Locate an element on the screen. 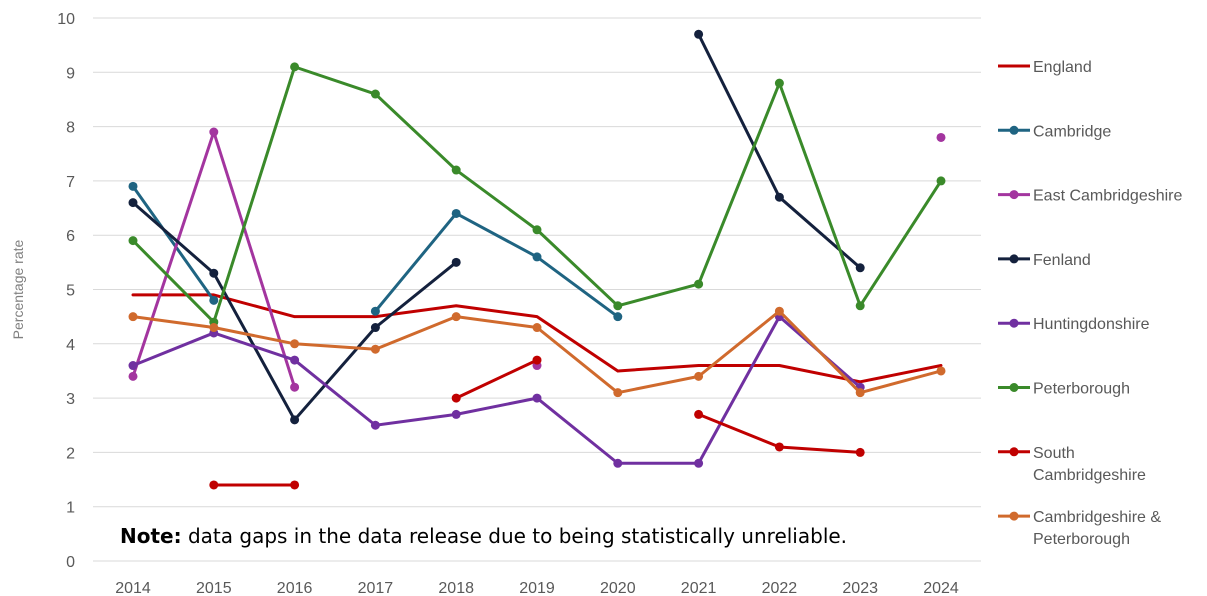 The height and width of the screenshot is (596, 1207). x-tick-label: 2017 is located at coordinates (376, 588).